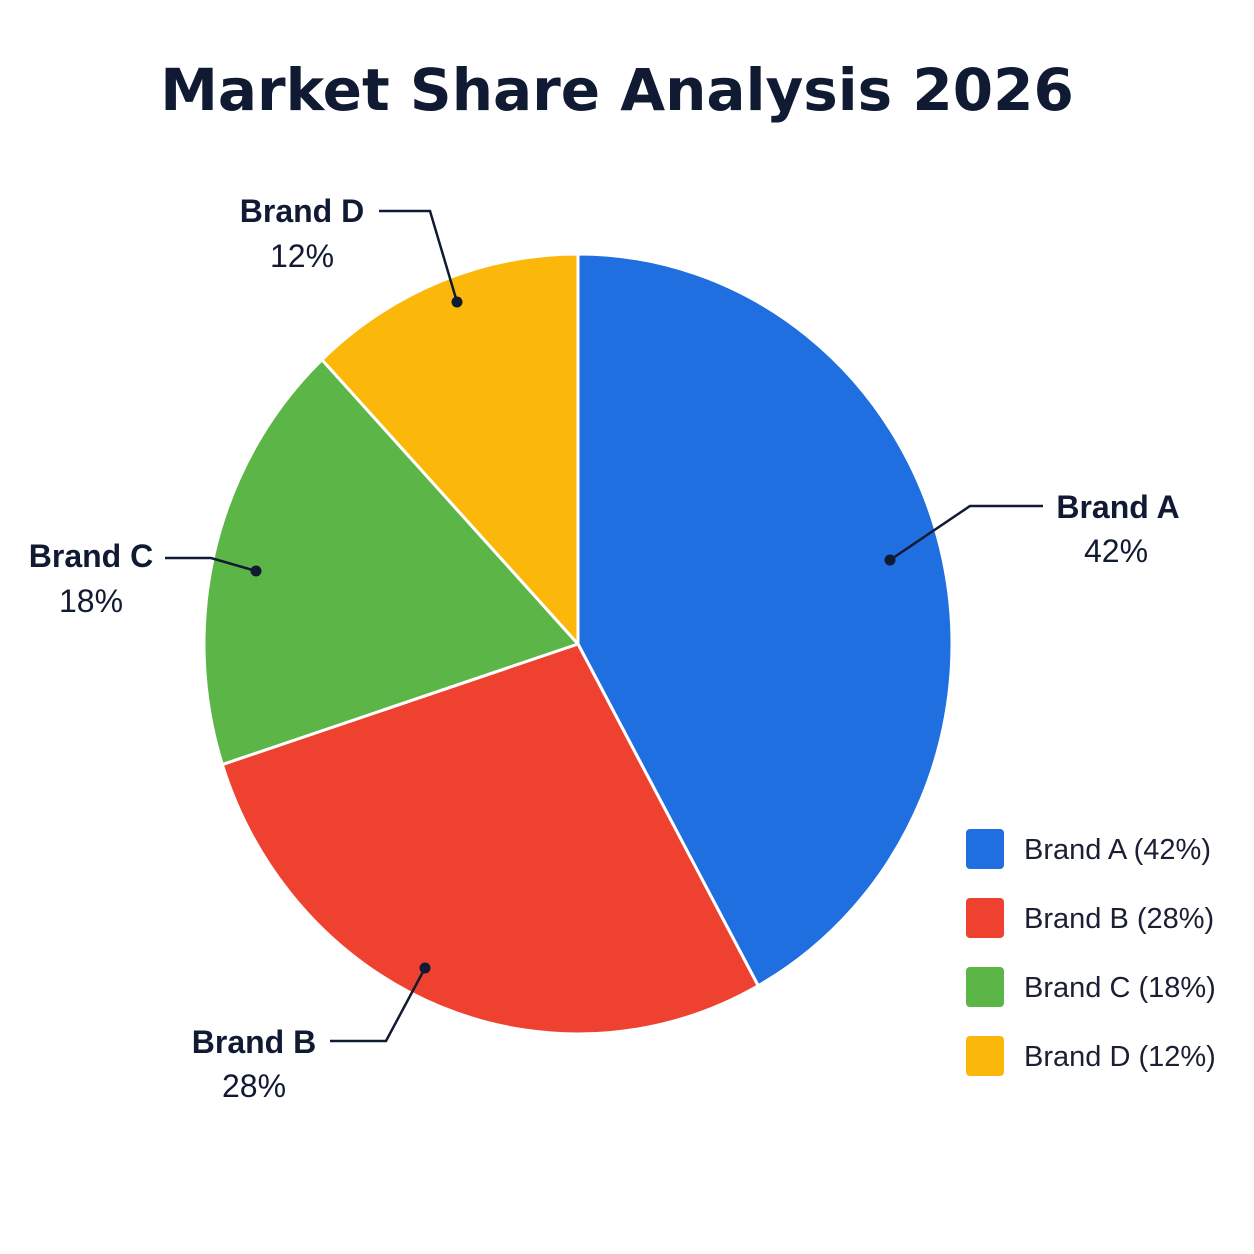 The width and height of the screenshot is (1254, 1254). What do you see at coordinates (450, 449) in the screenshot?
I see `pie-slice-brand-d` at bounding box center [450, 449].